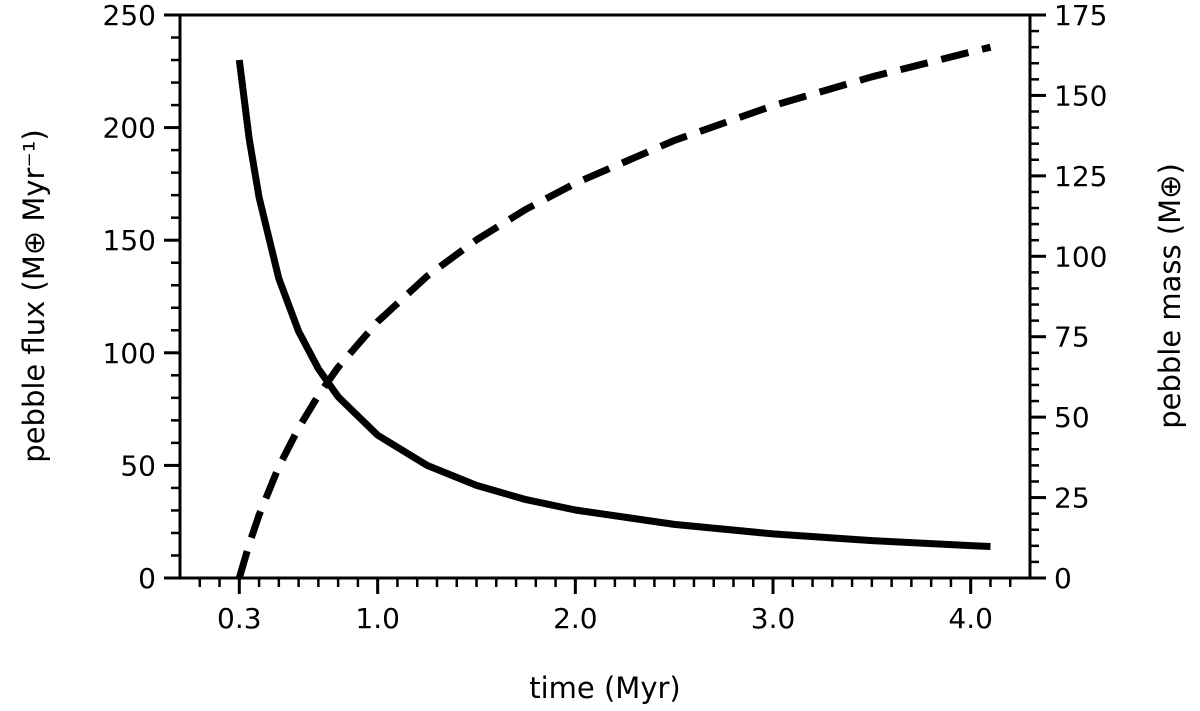 This screenshot has height=711, width=1200. What do you see at coordinates (575, 618) in the screenshot?
I see `x-tick-label: 2.0` at bounding box center [575, 618].